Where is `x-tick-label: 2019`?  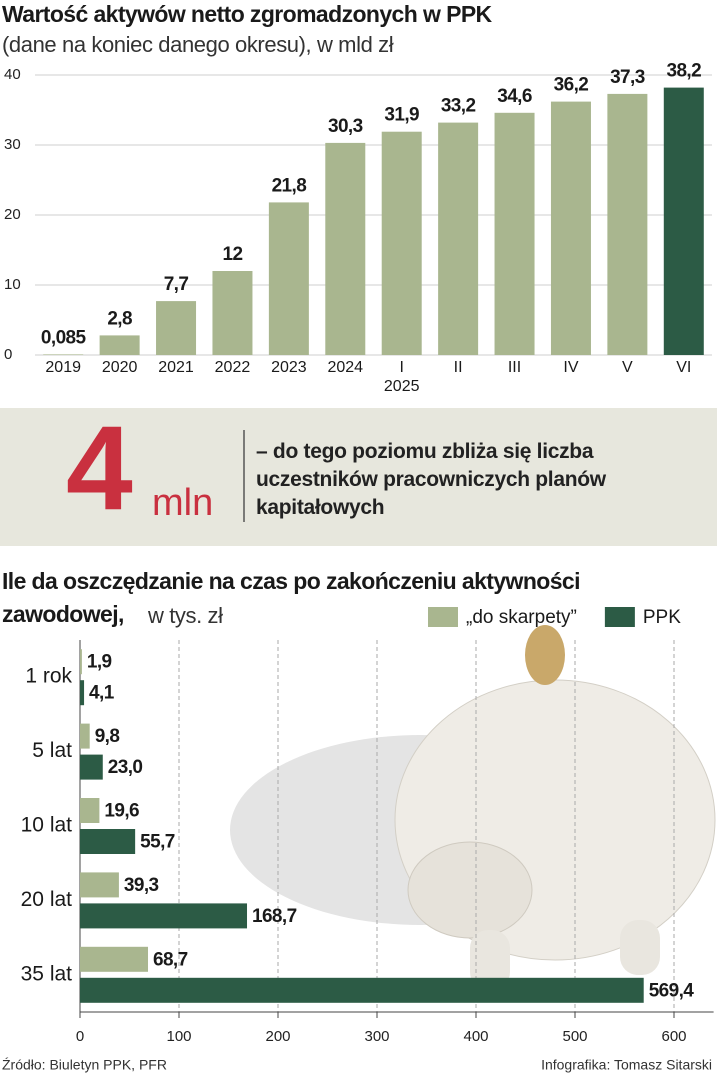 x-tick-label: 2019 is located at coordinates (63, 367).